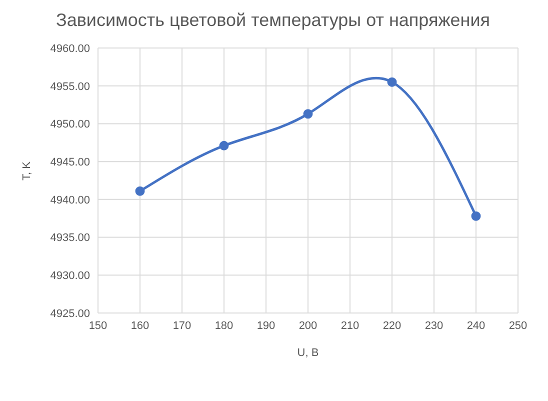 The image size is (548, 401). I want to click on x-tick-label: 200, so click(308, 326).